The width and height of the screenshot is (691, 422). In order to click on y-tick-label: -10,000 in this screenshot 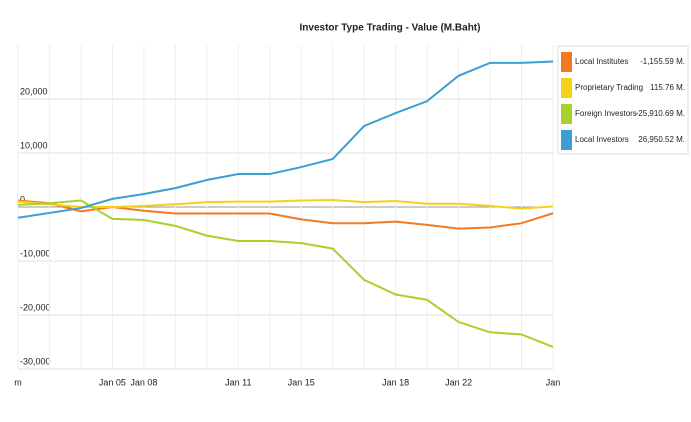, I will do `click(35, 253)`.